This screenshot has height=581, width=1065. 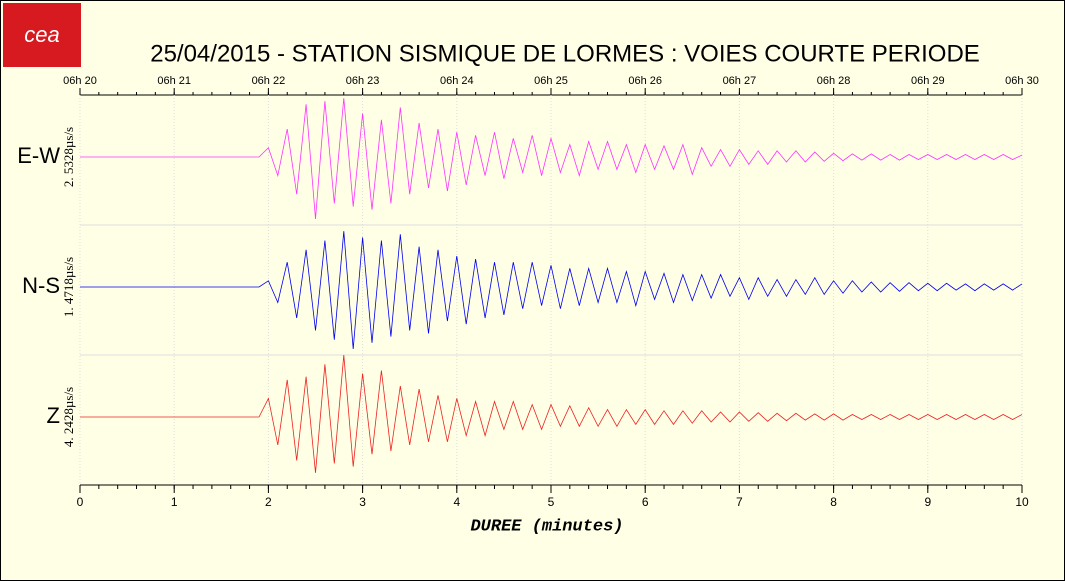 What do you see at coordinates (363, 81) in the screenshot?
I see `top-tick-label: 06h 23` at bounding box center [363, 81].